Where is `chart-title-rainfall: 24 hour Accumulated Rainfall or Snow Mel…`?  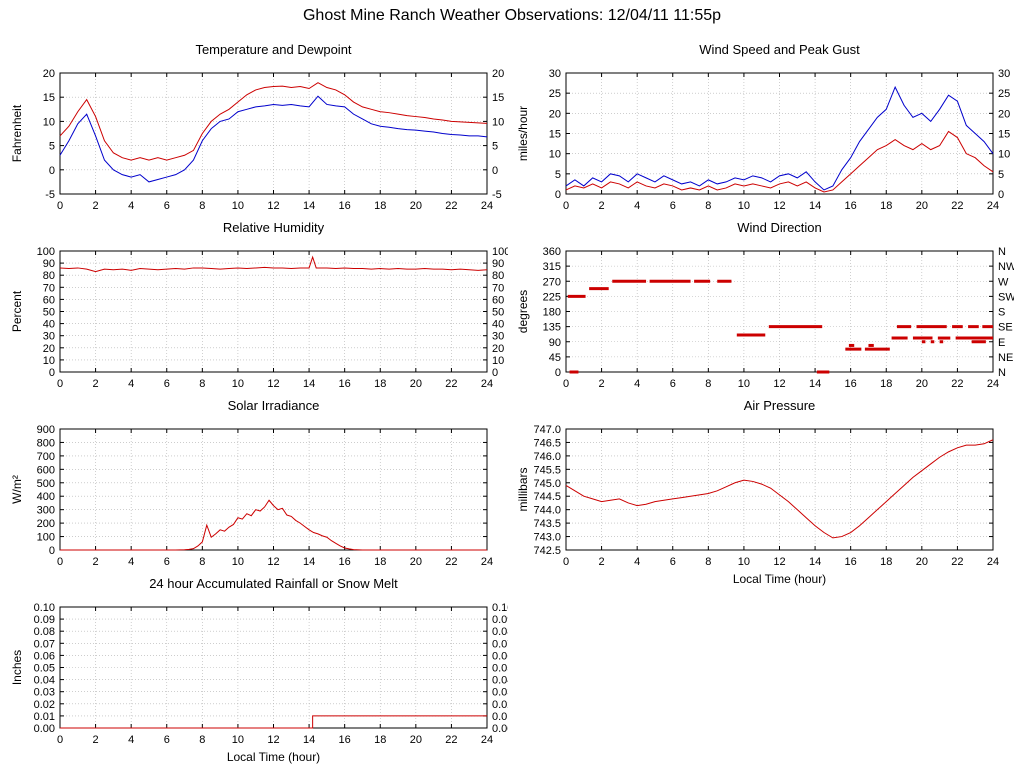 chart-title-rainfall: 24 hour Accumulated Rainfall or Snow Mel… is located at coordinates (273, 583).